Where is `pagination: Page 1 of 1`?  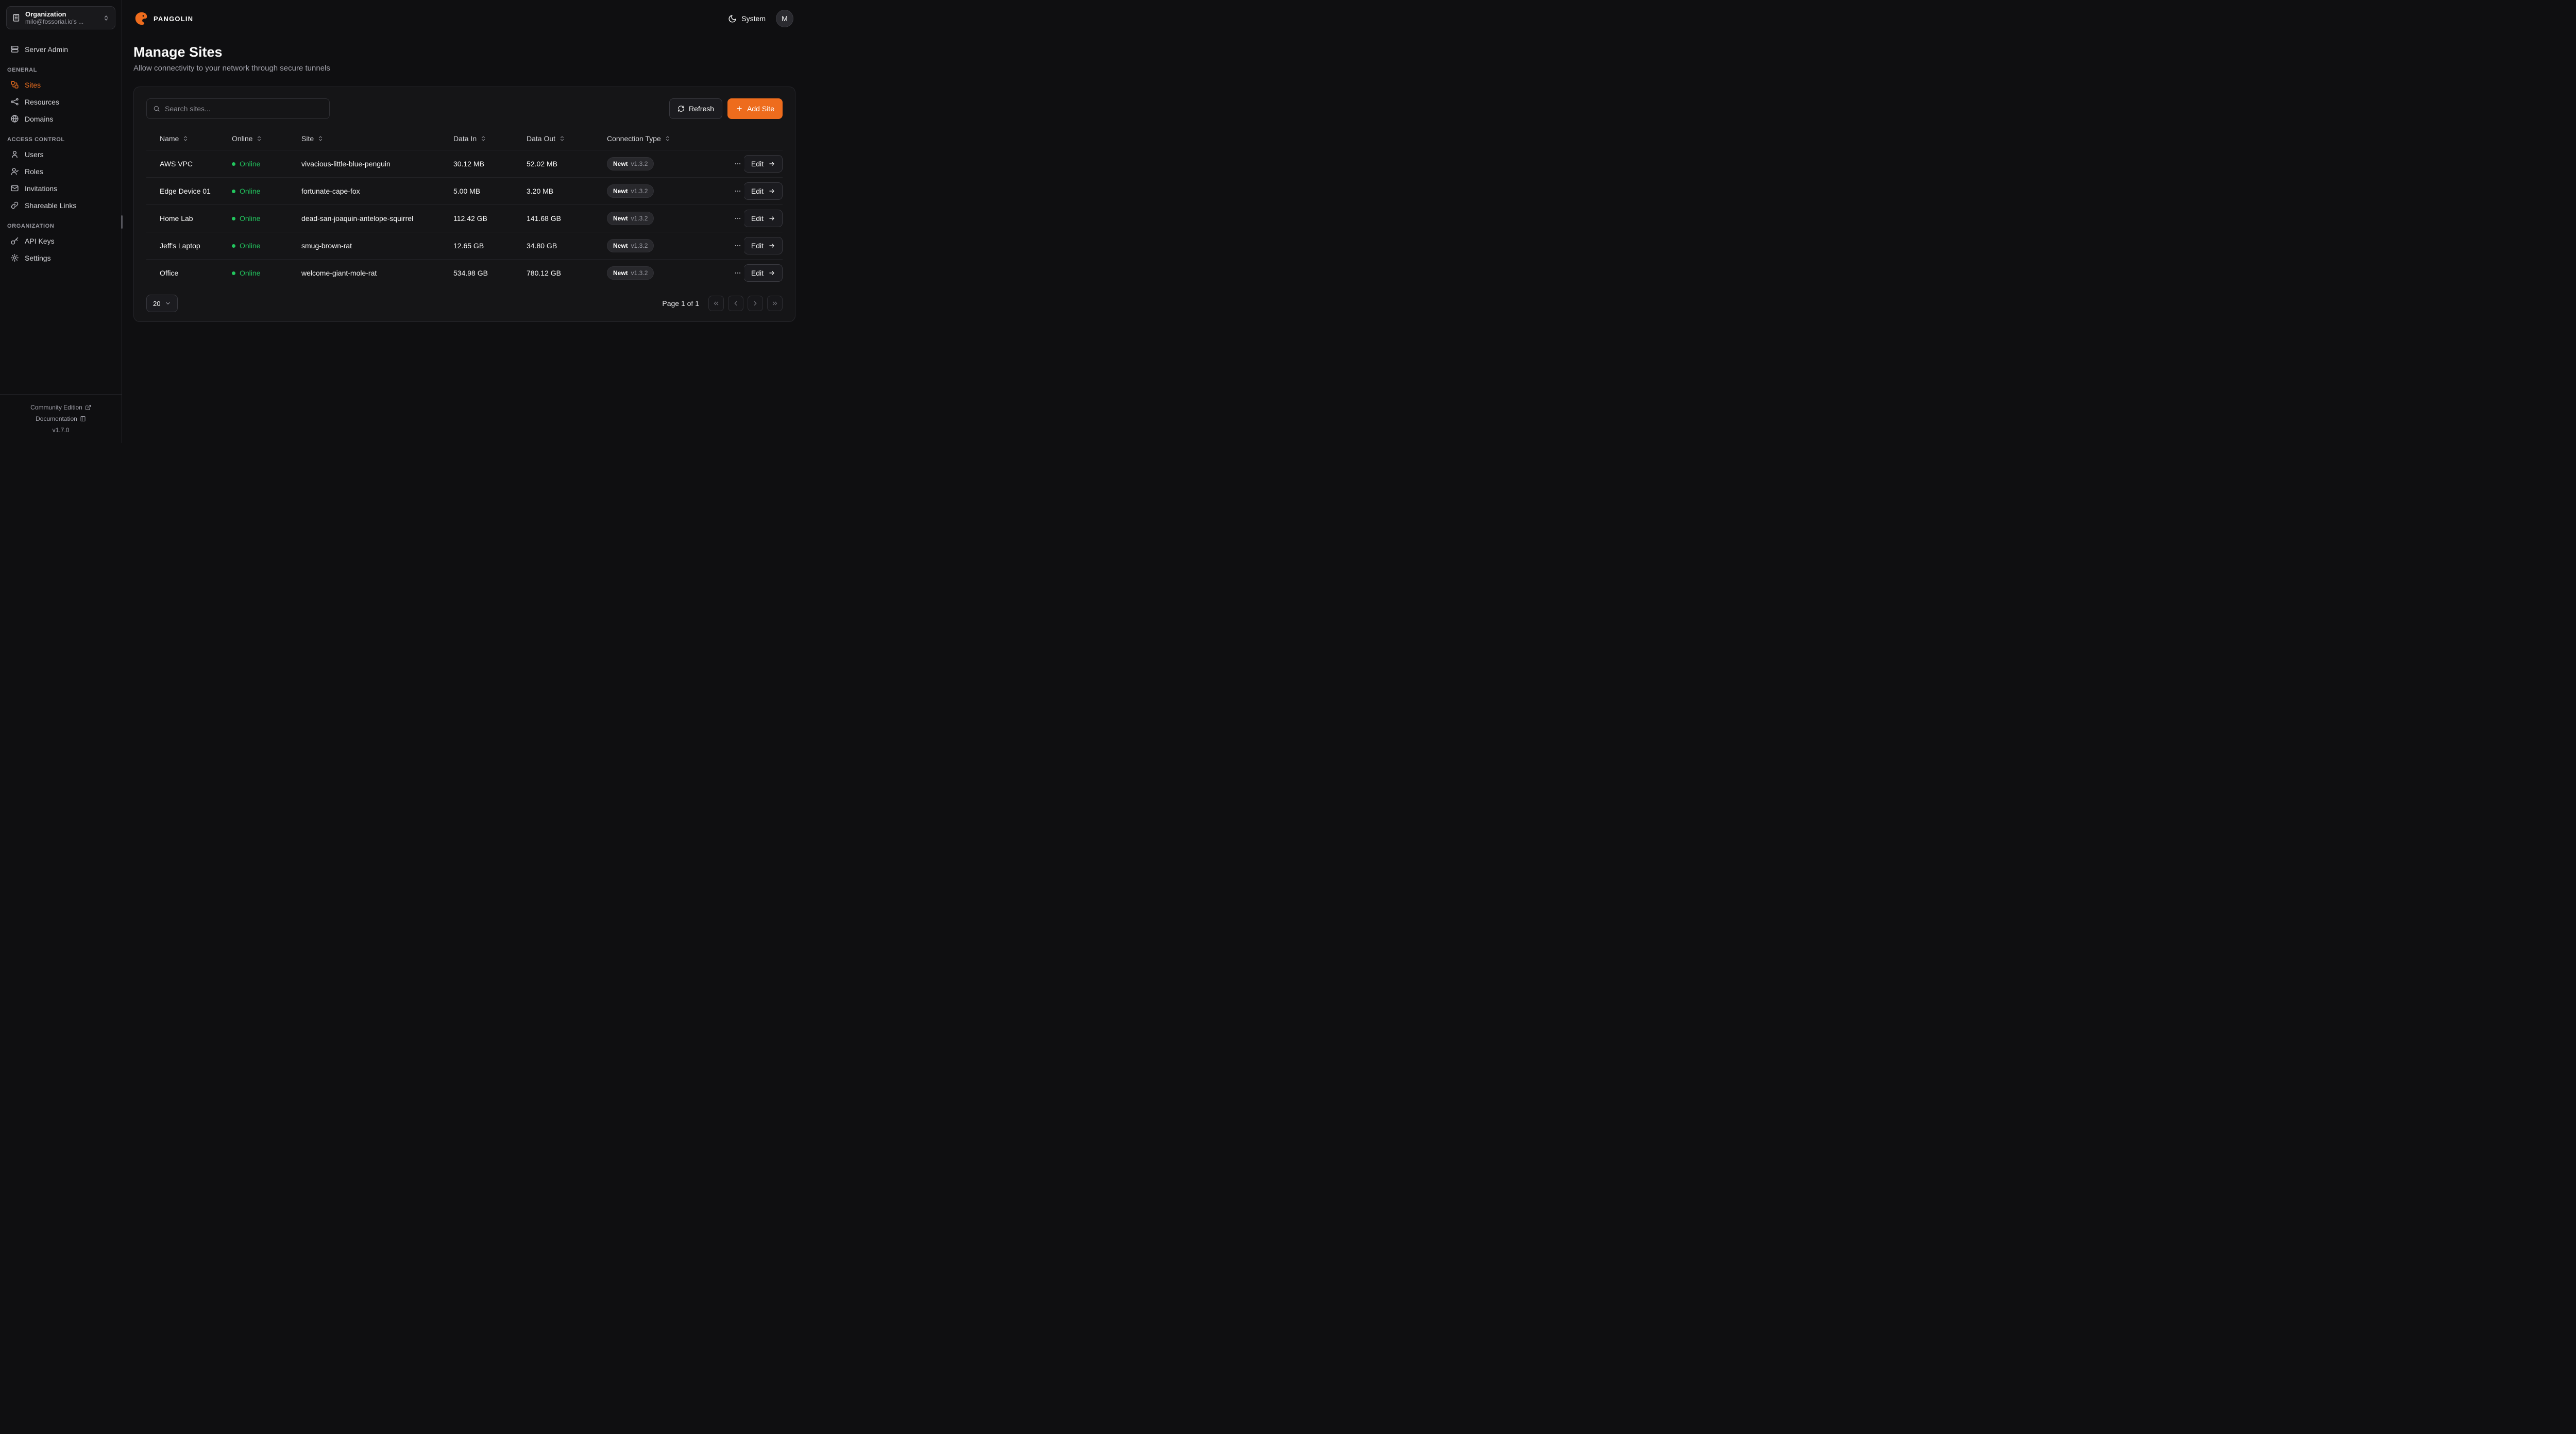 pagination: Page 1 of 1 is located at coordinates (722, 303).